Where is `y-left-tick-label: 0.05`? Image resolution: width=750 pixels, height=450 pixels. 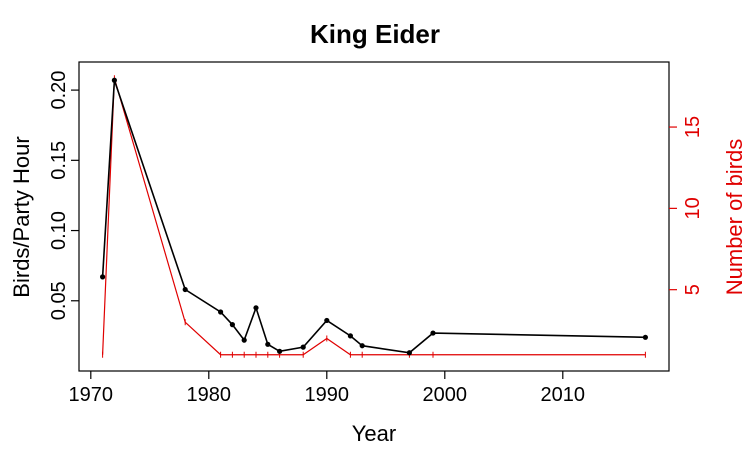
y-left-tick-label: 0.05 is located at coordinates (59, 300).